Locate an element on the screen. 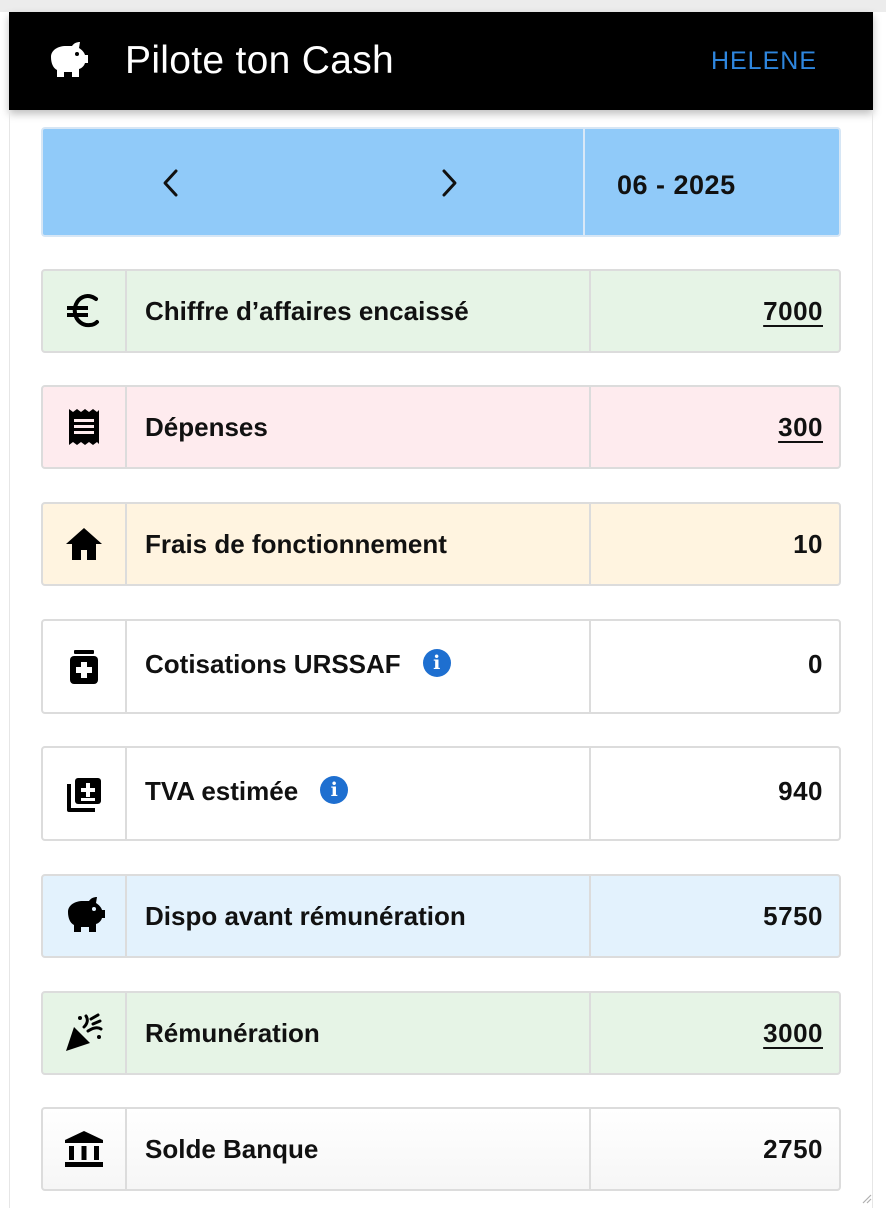 This screenshot has width=886, height=1208. home-icon is located at coordinates (85, 544).